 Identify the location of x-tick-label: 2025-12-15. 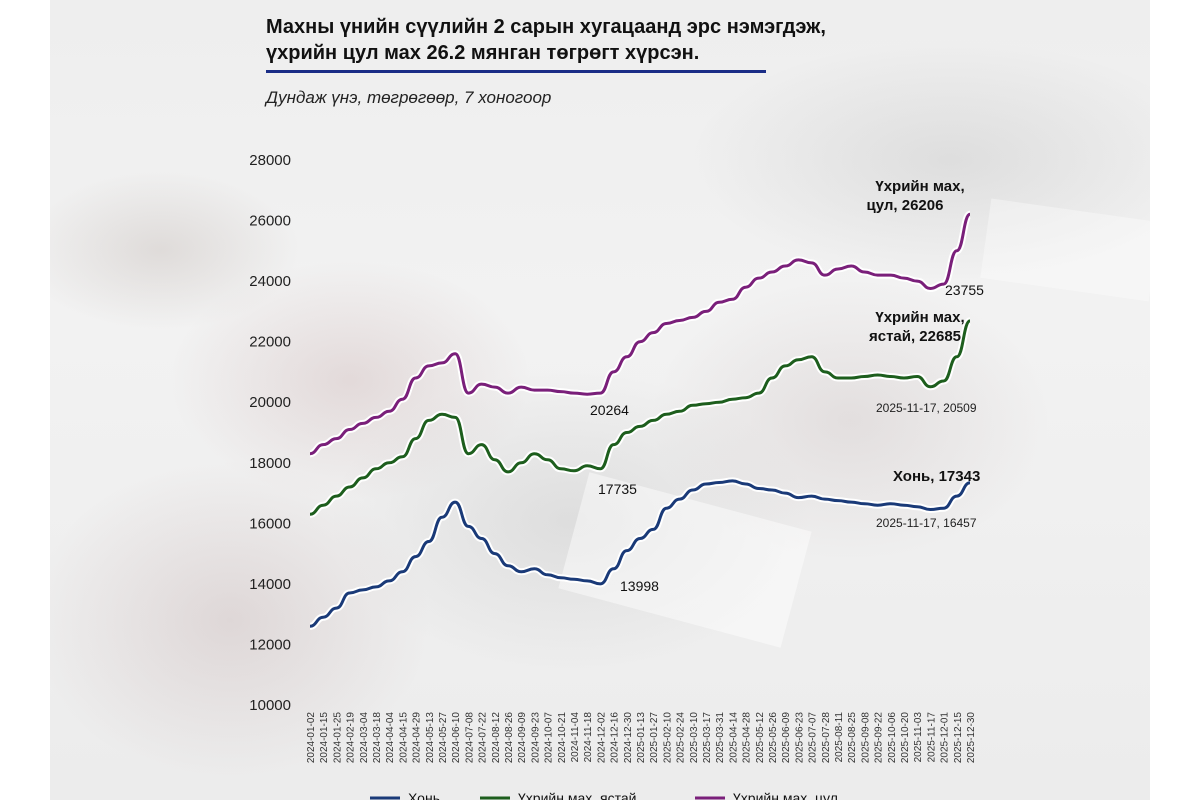
(958, 738).